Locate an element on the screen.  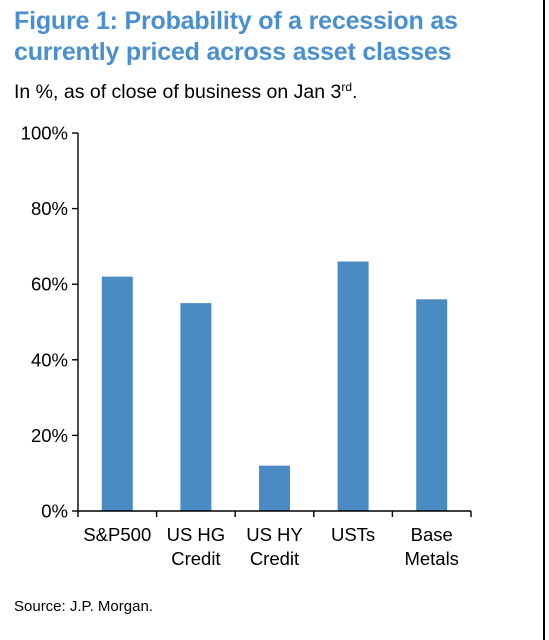
y-tick-label: 60% is located at coordinates (49, 284).